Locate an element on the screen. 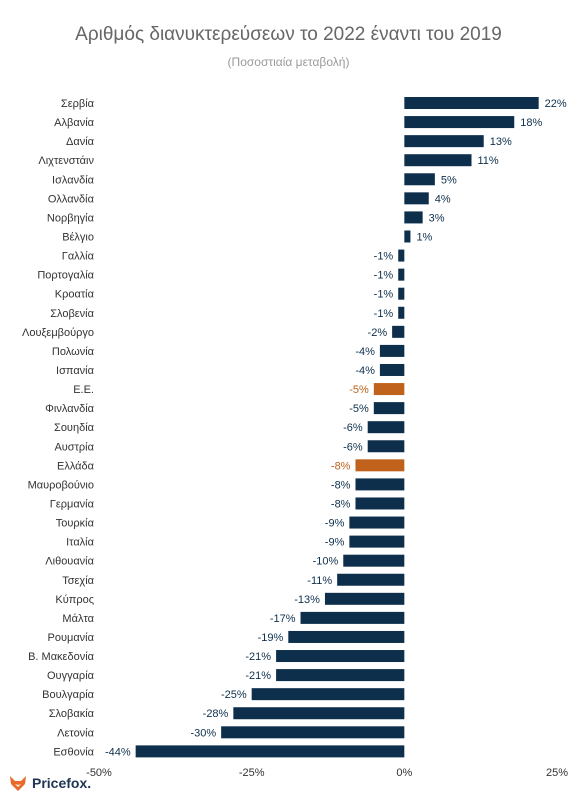 The image size is (577, 801). category-label: Δανία is located at coordinates (80, 142).